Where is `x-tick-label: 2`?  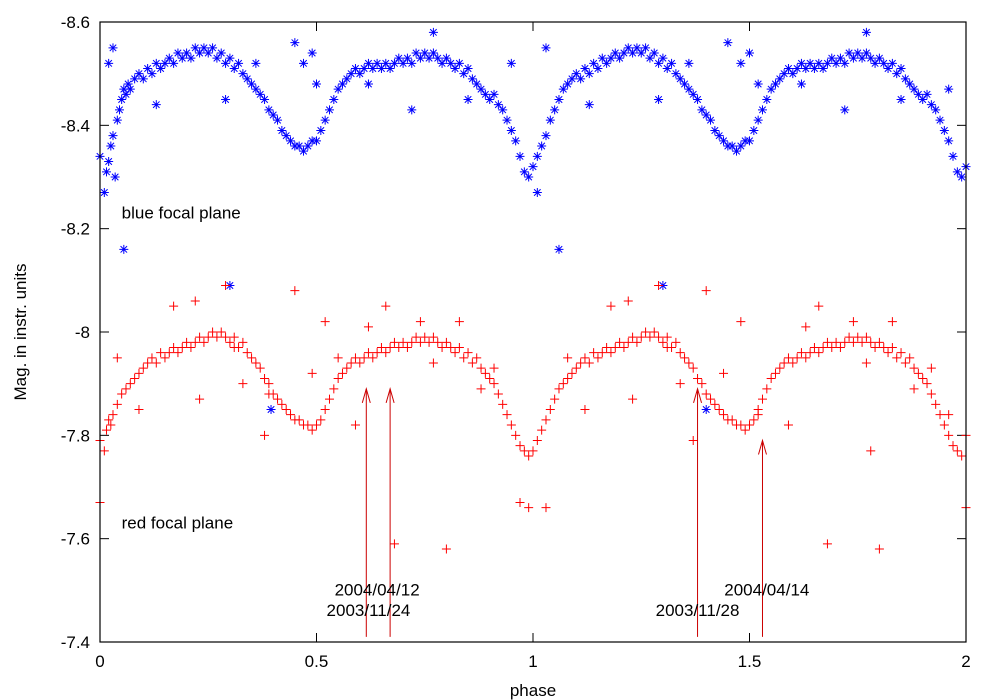
x-tick-label: 2 is located at coordinates (965, 661).